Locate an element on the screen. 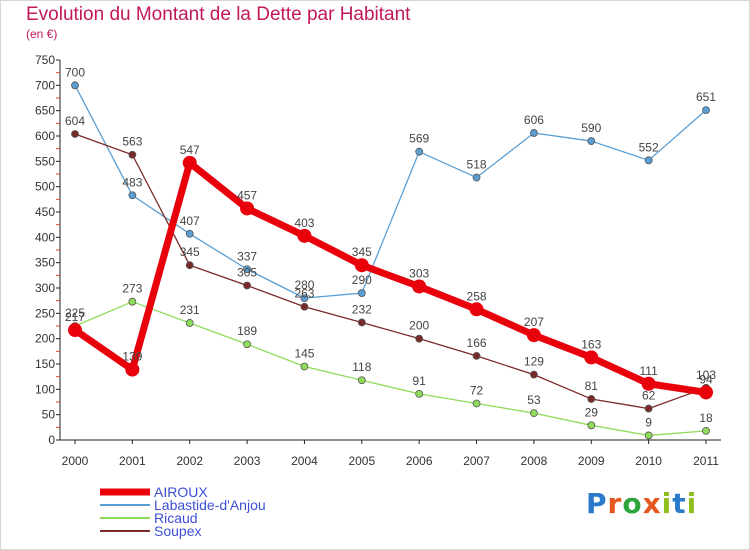  data-label: 53 is located at coordinates (534, 400).